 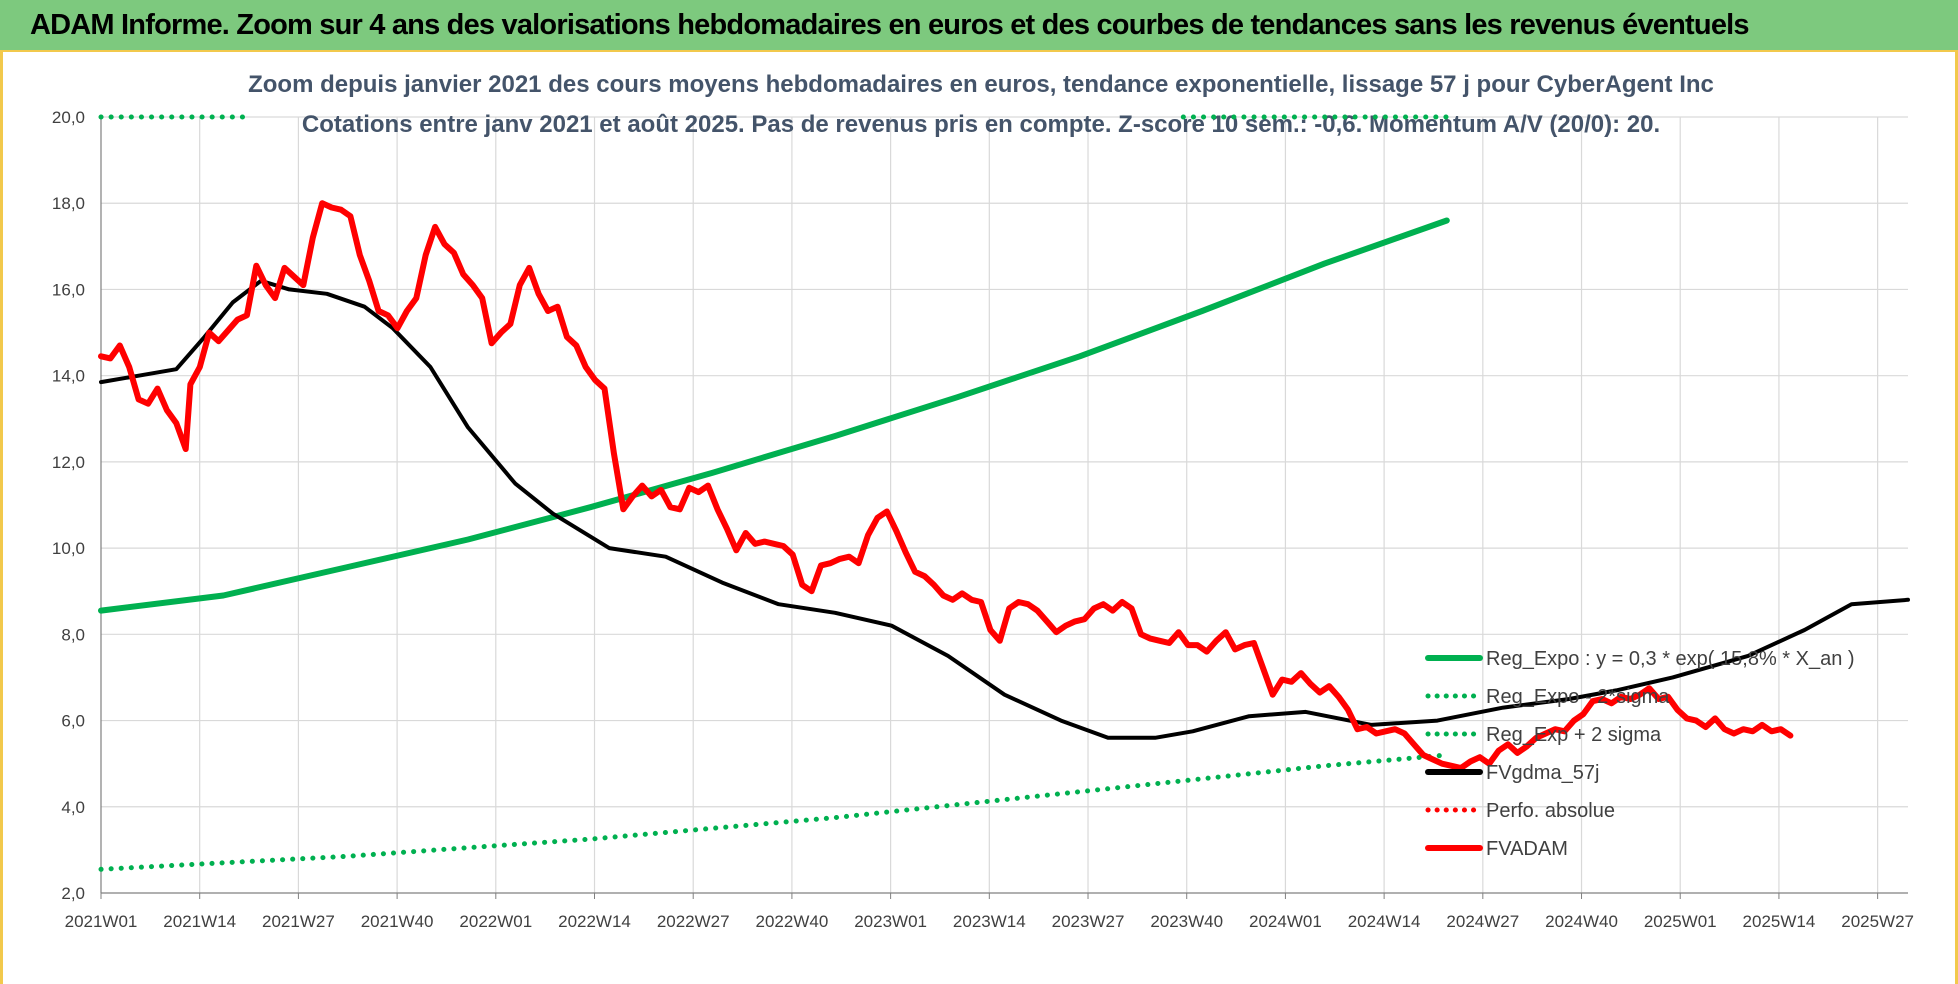 I want to click on y-tick-label: 6,0, so click(x=73, y=721).